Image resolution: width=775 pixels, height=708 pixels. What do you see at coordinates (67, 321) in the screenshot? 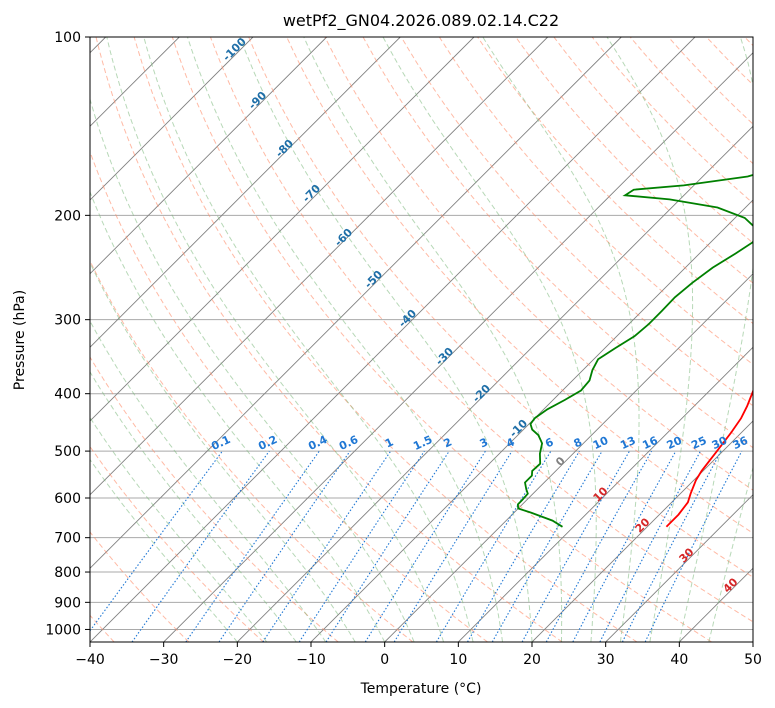
I see `y-tick-label: 300` at bounding box center [67, 321].